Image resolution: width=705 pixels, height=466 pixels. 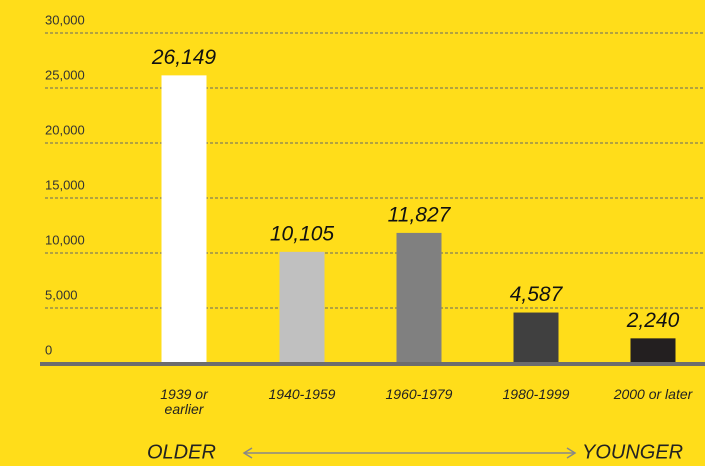 I want to click on arrow-heads, so click(x=409, y=453).